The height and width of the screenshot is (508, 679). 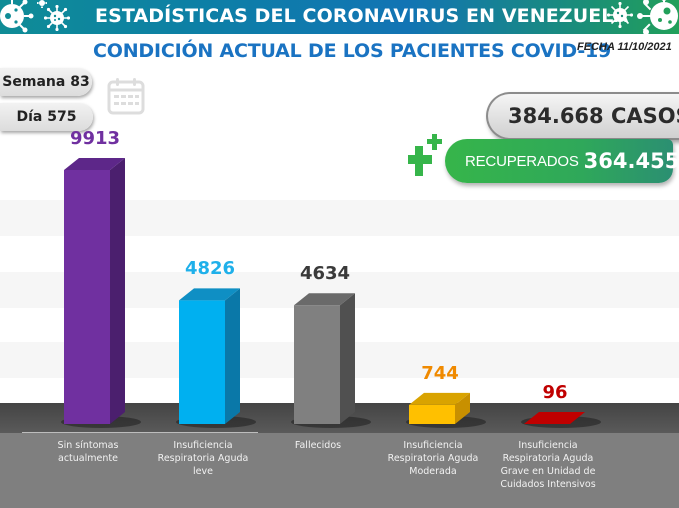 What do you see at coordinates (140, 432) in the screenshot?
I see `axis-line` at bounding box center [140, 432].